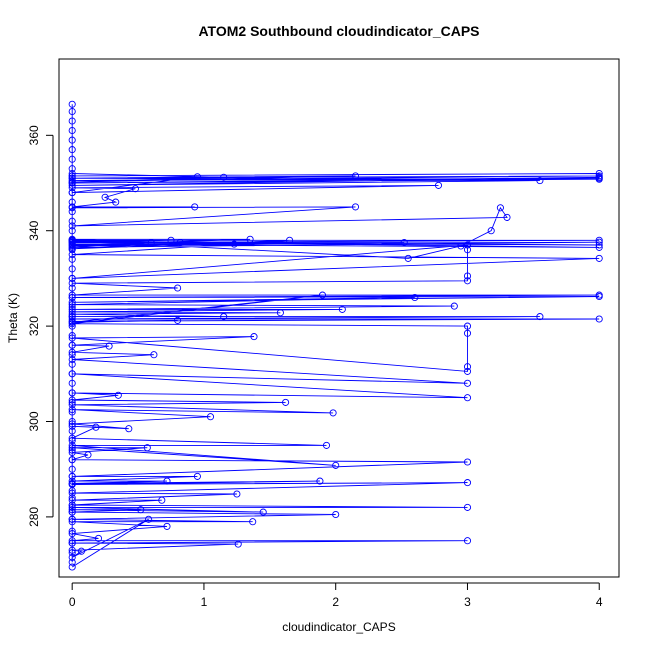 This screenshot has height=650, width=650. I want to click on y-axis: 280 300 320 340 360, so click(40, 326).